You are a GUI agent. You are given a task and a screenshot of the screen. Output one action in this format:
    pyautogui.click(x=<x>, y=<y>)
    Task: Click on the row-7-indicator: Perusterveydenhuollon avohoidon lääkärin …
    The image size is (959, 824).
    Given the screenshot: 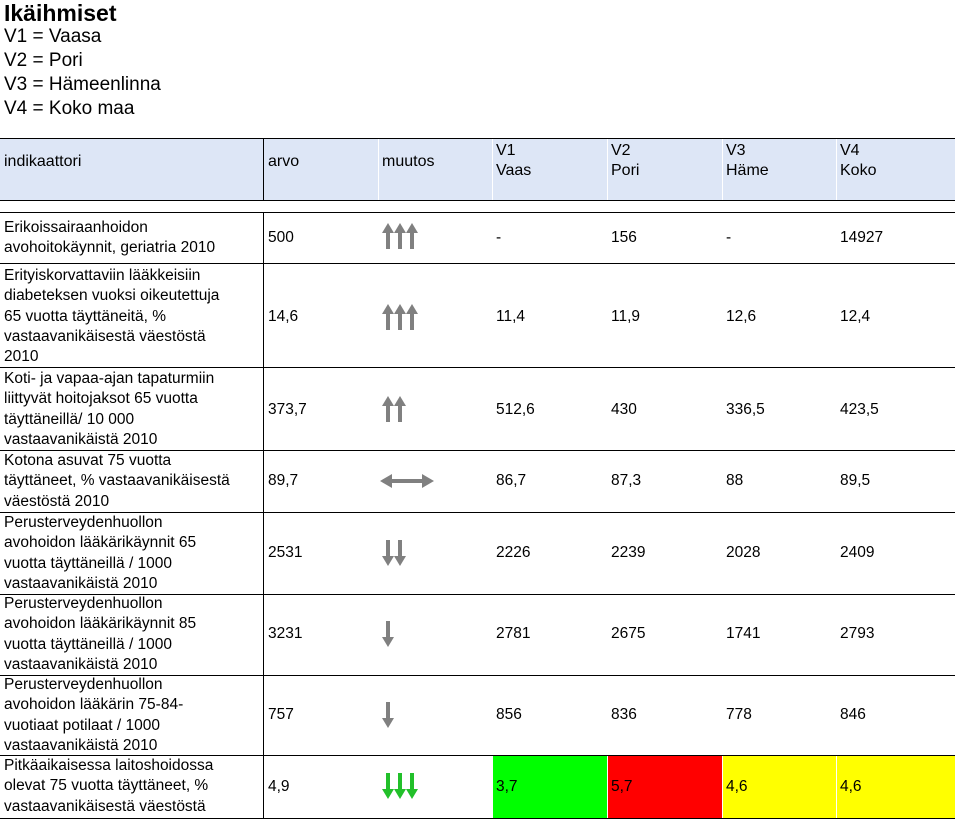 What is the action you would take?
    pyautogui.click(x=94, y=715)
    